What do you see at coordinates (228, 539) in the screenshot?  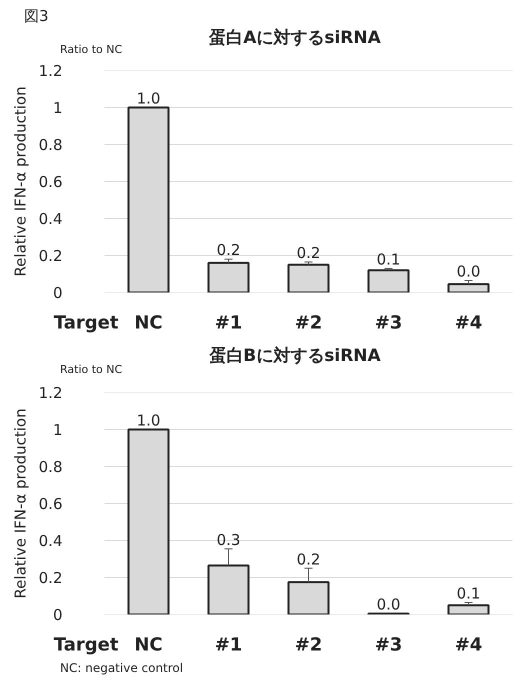 I see `data-label: 0.3` at bounding box center [228, 539].